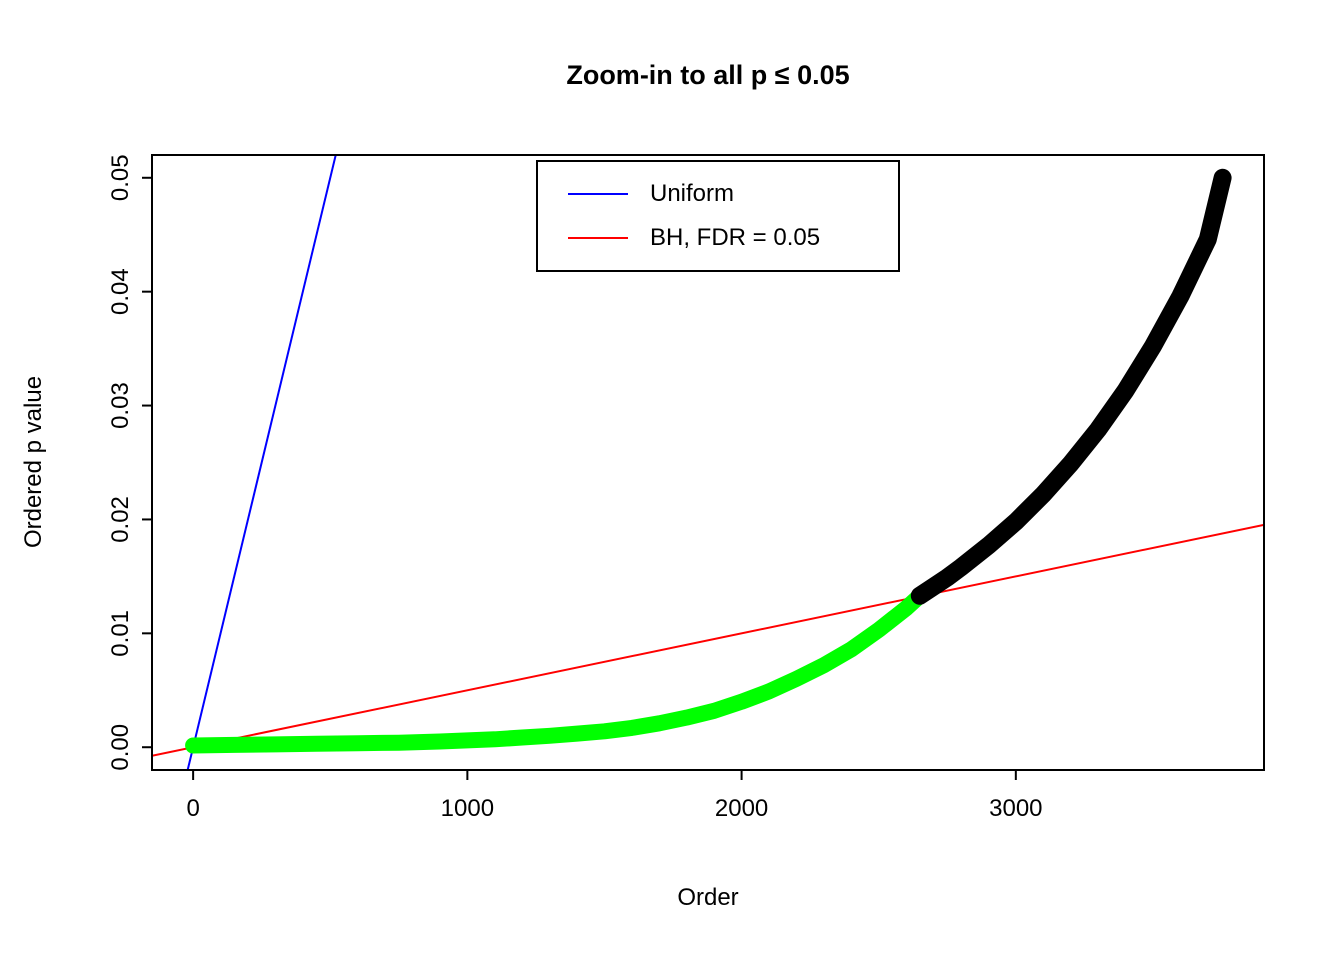  I want to click on y-tick-label: 0.03, so click(120, 405).